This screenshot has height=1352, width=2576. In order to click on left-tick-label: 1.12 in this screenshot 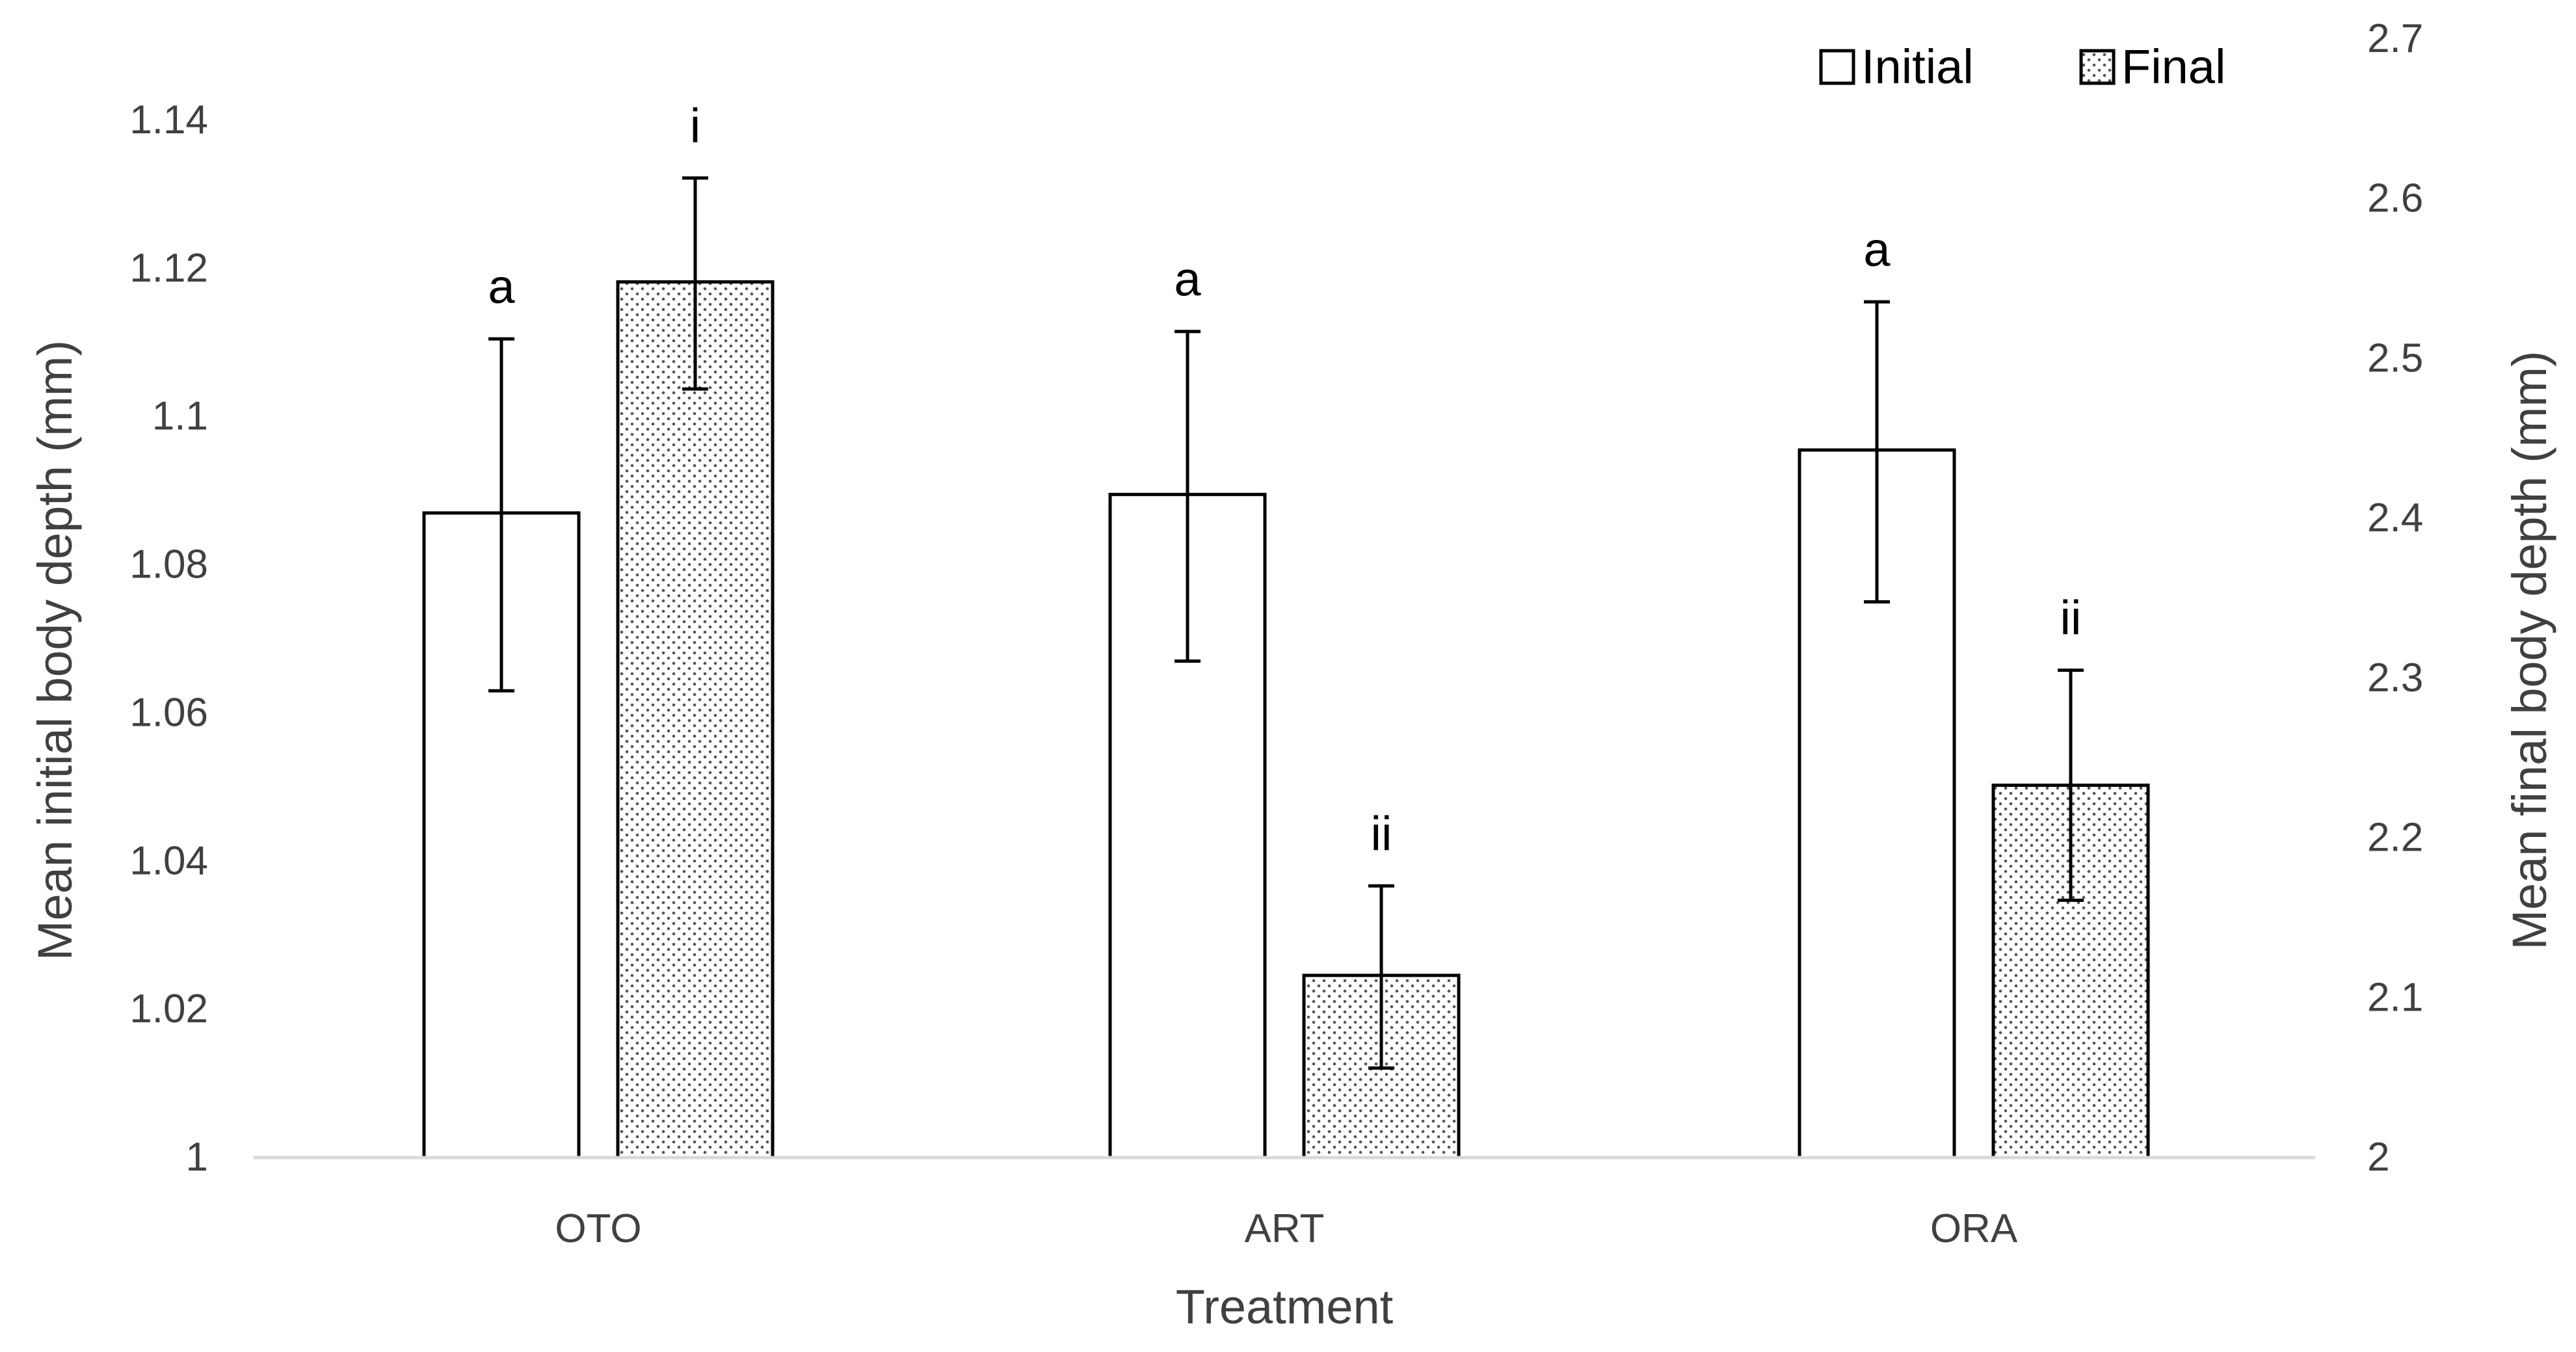, I will do `click(168, 268)`.